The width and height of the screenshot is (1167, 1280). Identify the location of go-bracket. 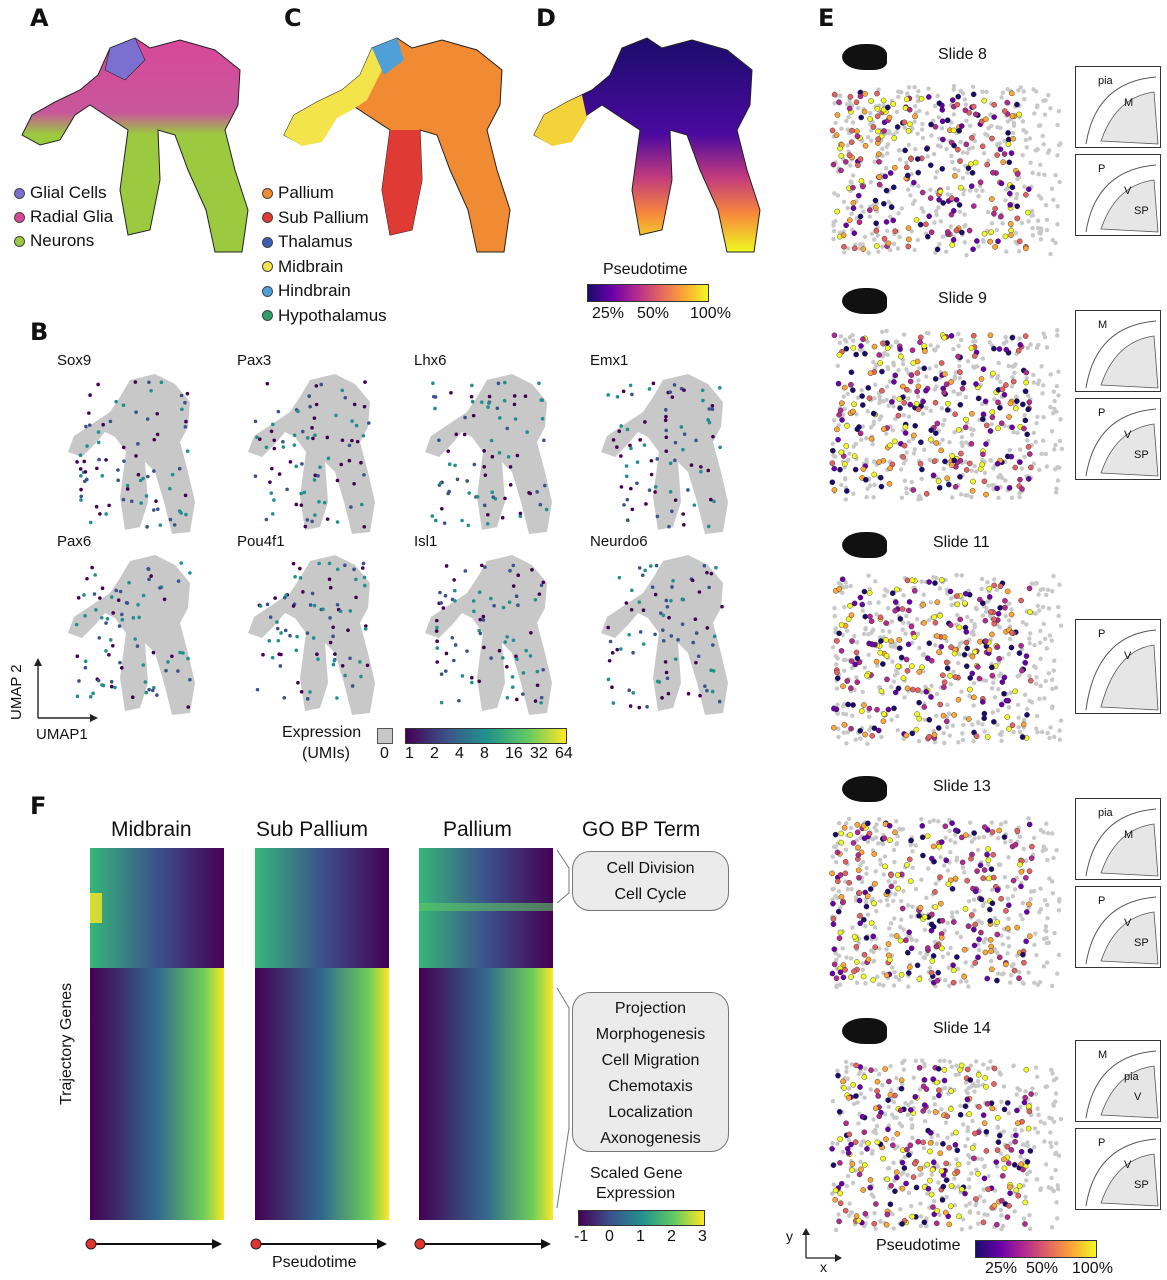
(563, 1029).